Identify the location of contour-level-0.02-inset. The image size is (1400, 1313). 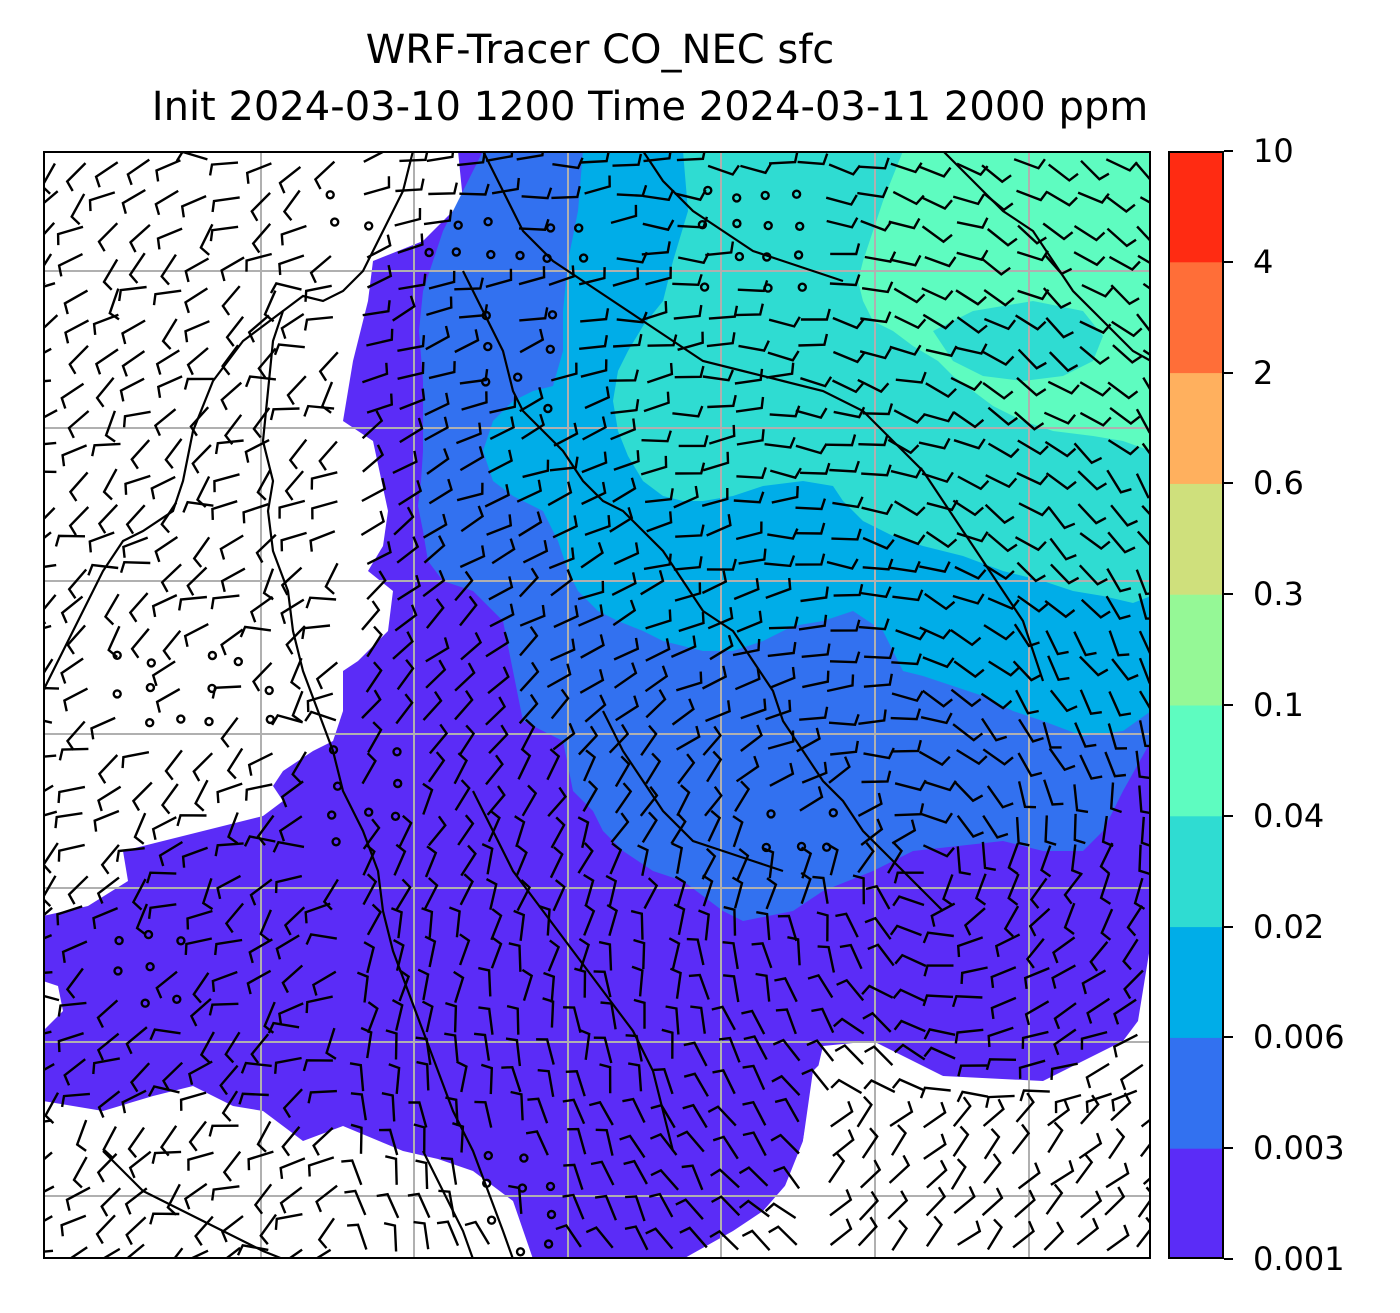
(1018, 341).